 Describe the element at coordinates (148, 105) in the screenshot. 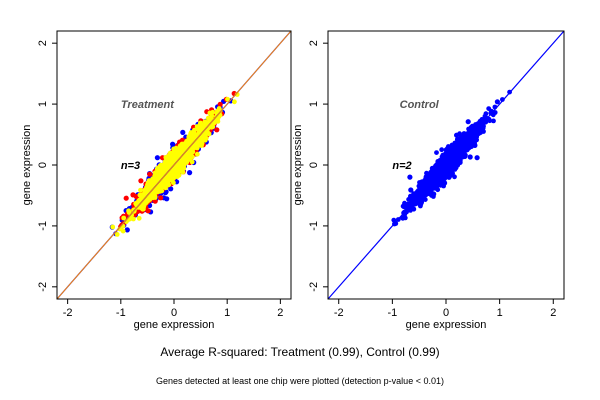

I see `panel-label: Treatment` at that location.